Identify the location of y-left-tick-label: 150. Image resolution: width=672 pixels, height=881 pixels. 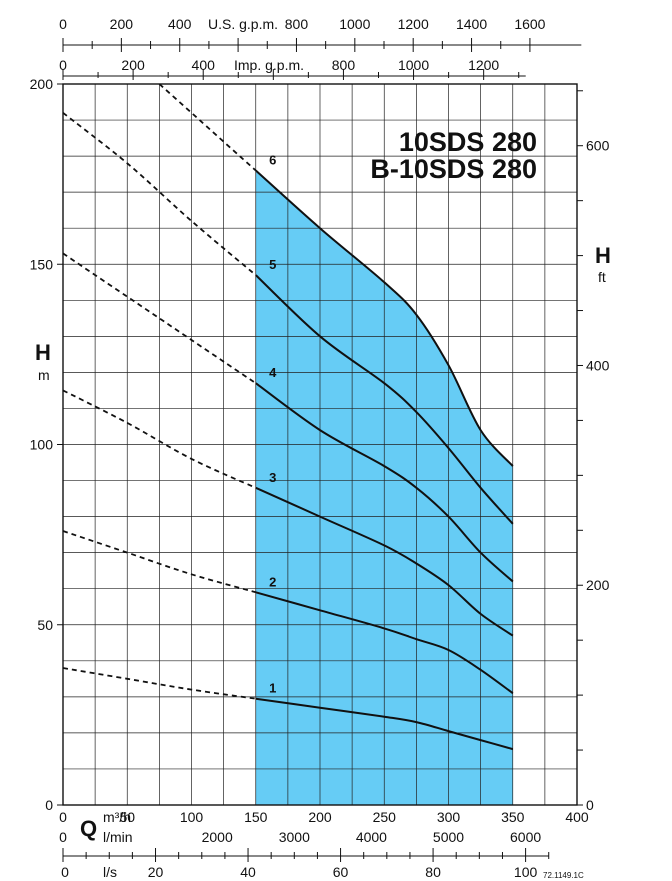
(42, 264).